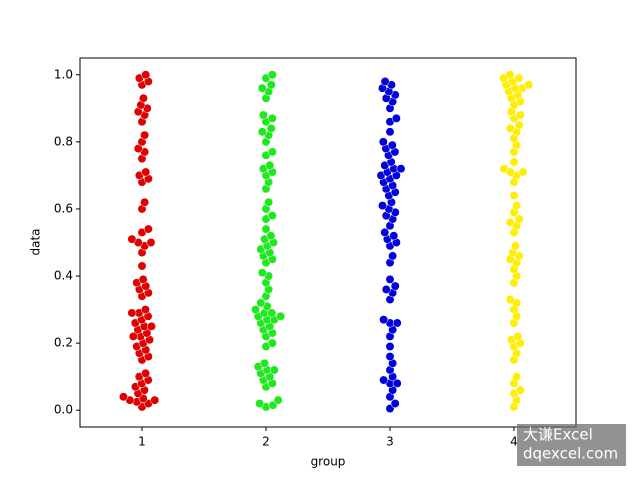  Describe the element at coordinates (63, 74) in the screenshot. I see `y-tick-label: 1.0` at that location.